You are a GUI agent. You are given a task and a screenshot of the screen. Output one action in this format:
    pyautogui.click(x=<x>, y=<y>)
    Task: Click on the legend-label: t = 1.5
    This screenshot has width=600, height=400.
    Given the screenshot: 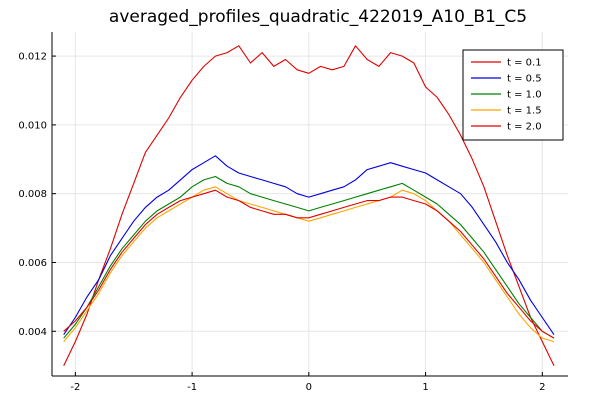 What is the action you would take?
    pyautogui.click(x=524, y=111)
    